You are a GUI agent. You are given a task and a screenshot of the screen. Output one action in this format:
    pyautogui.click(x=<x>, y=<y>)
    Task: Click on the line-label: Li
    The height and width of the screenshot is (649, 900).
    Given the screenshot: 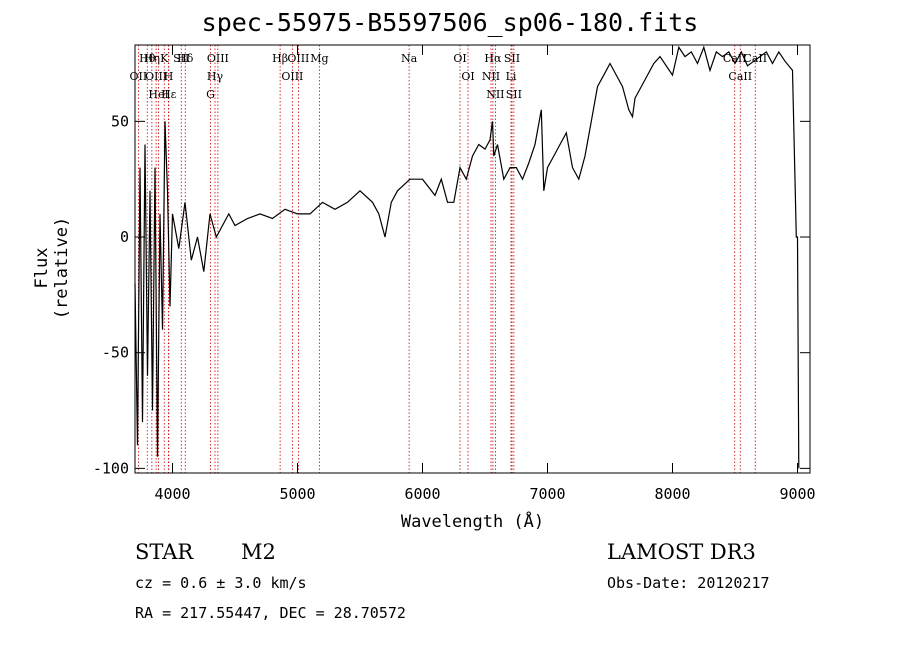 What is the action you would take?
    pyautogui.click(x=511, y=76)
    